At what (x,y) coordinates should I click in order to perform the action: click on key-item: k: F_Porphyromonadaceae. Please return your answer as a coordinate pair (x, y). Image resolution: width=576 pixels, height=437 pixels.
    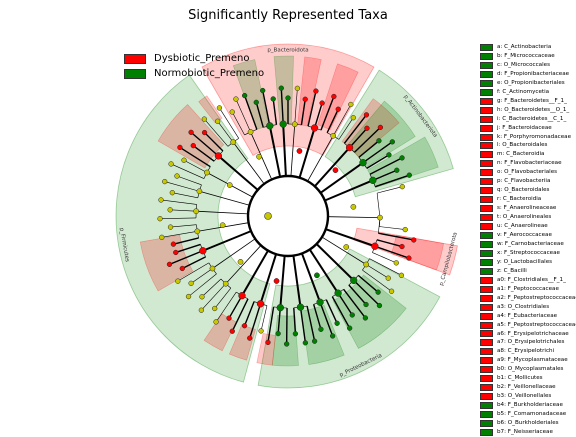
    Looking at the image, I should click on (528, 137).